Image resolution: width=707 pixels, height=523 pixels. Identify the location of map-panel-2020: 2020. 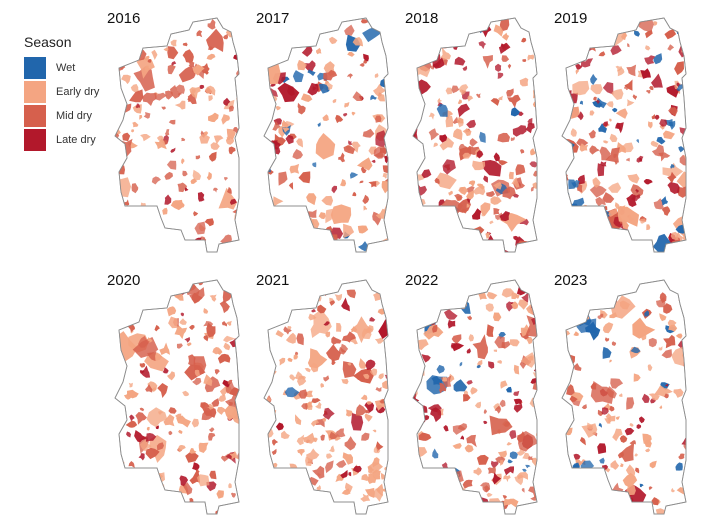
(180, 395).